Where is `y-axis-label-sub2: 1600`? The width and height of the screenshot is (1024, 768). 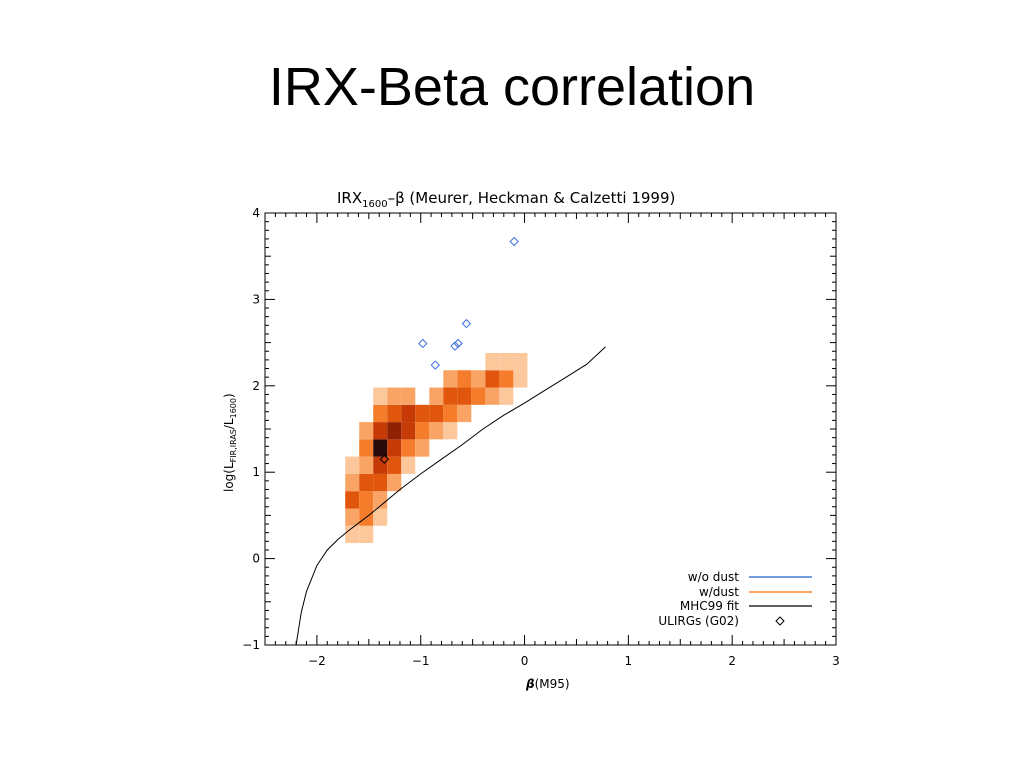
y-axis-label-sub2: 1600 is located at coordinates (233, 408).